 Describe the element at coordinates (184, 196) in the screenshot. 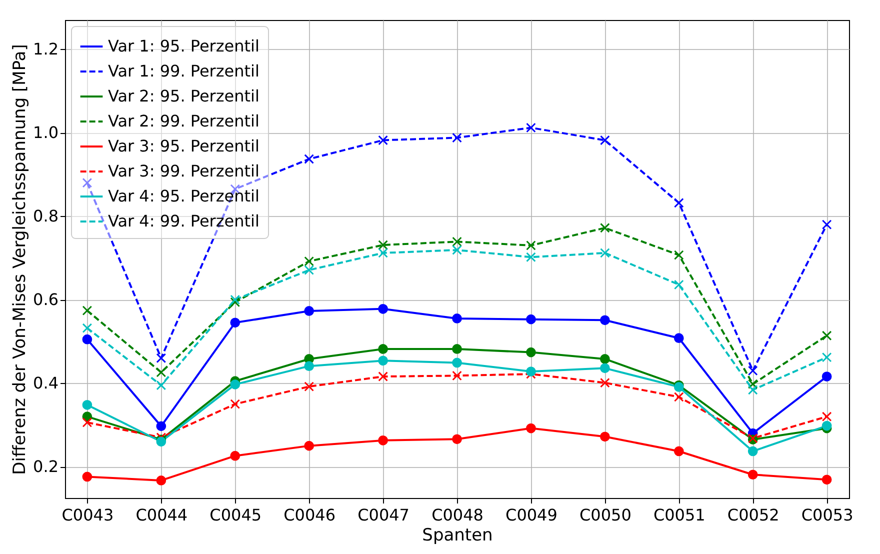

I see `legend-label: Var 4: 95. Perzentil` at that location.